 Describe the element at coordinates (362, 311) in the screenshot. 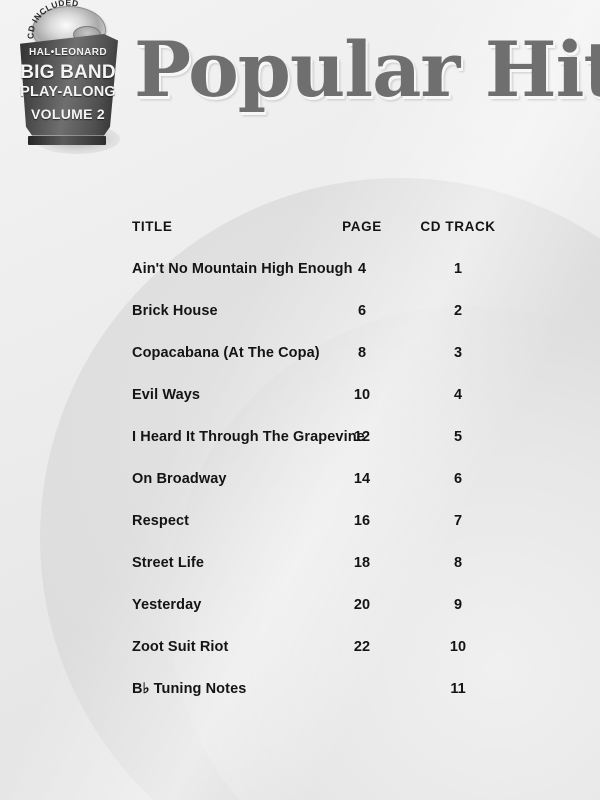

I see `cell-page: 6` at that location.